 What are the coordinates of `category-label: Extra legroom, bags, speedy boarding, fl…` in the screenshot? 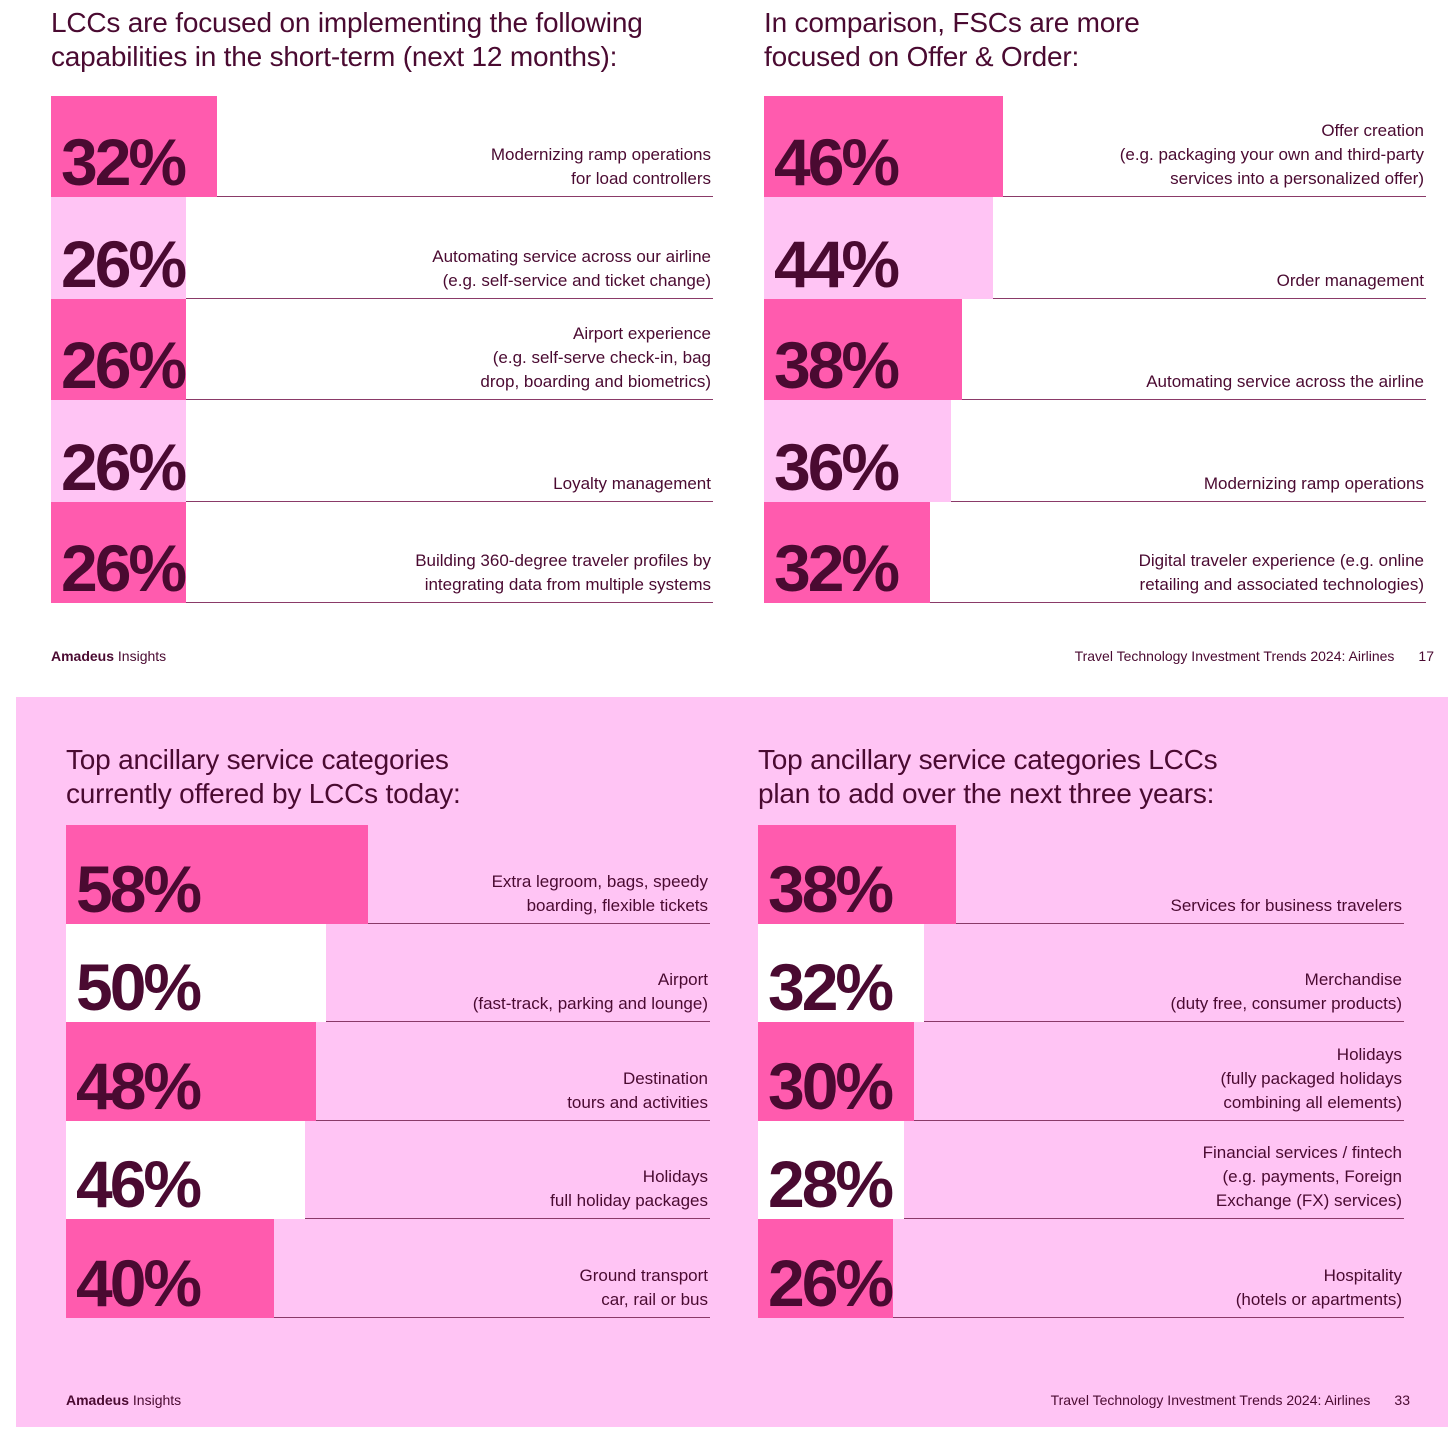 It's located at (599, 893).